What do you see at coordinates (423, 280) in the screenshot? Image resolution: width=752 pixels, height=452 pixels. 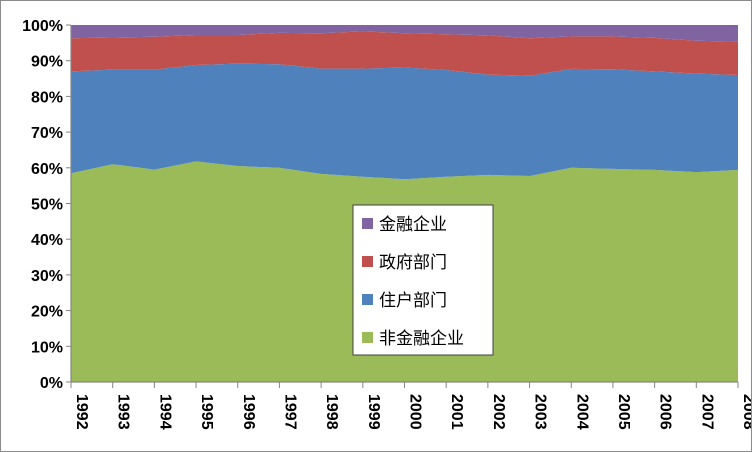 I see `legend-box` at bounding box center [423, 280].